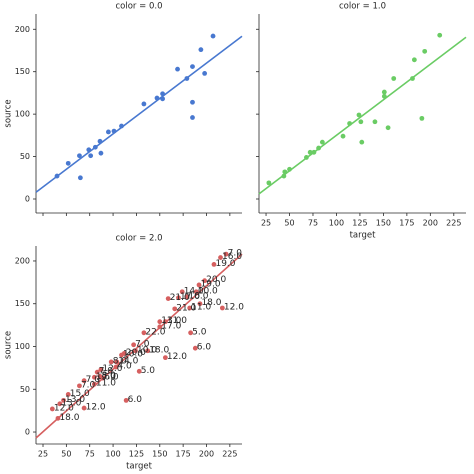 Image resolution: width=474 pixels, height=474 pixels. What do you see at coordinates (139, 467) in the screenshot?
I see `x-axis-label: target` at bounding box center [139, 467].